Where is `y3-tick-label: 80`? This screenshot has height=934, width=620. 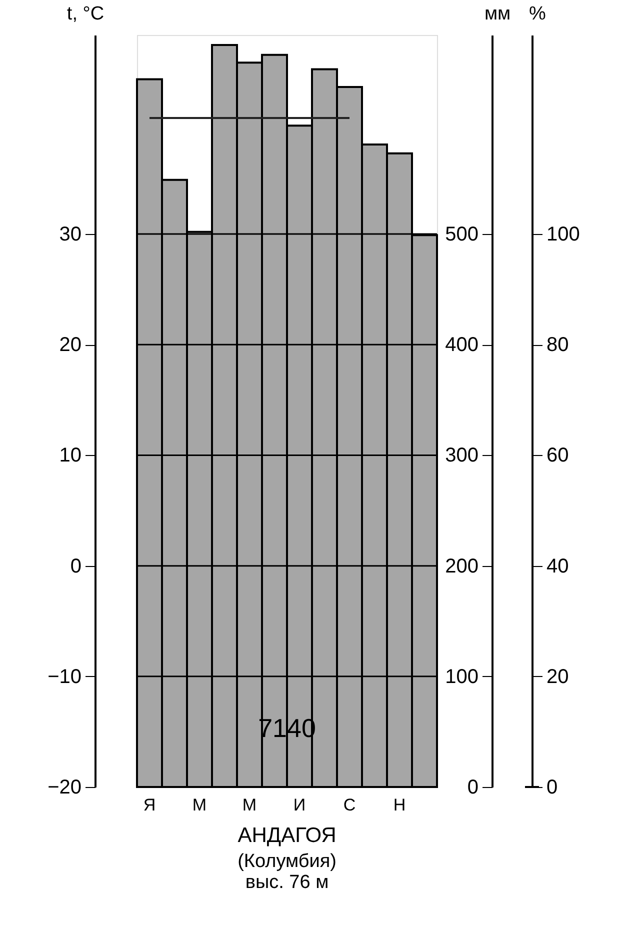 y3-tick-label: 80 is located at coordinates (557, 345).